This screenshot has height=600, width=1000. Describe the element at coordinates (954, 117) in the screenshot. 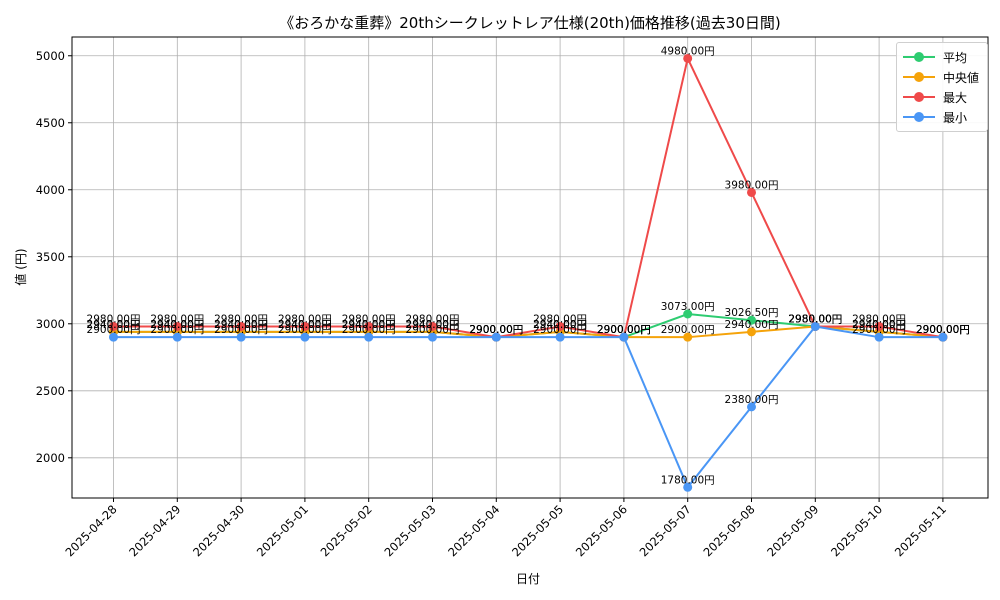

I see `legend-label: 最小` at that location.